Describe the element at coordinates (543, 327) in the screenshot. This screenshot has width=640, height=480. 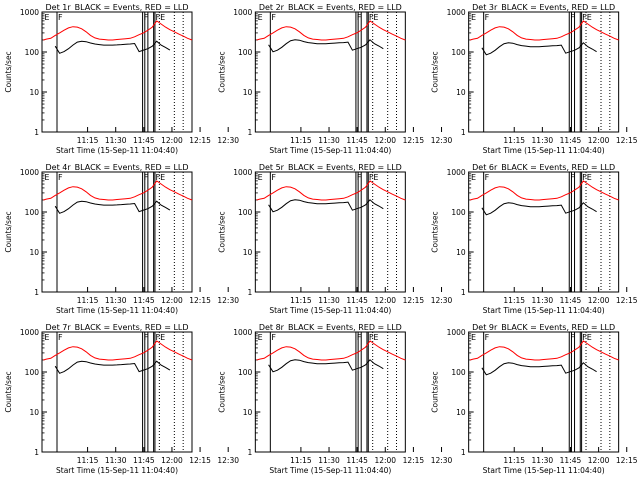
I see `chart-title: Det 9r_BLACK = Events, RED = LLD` at that location.